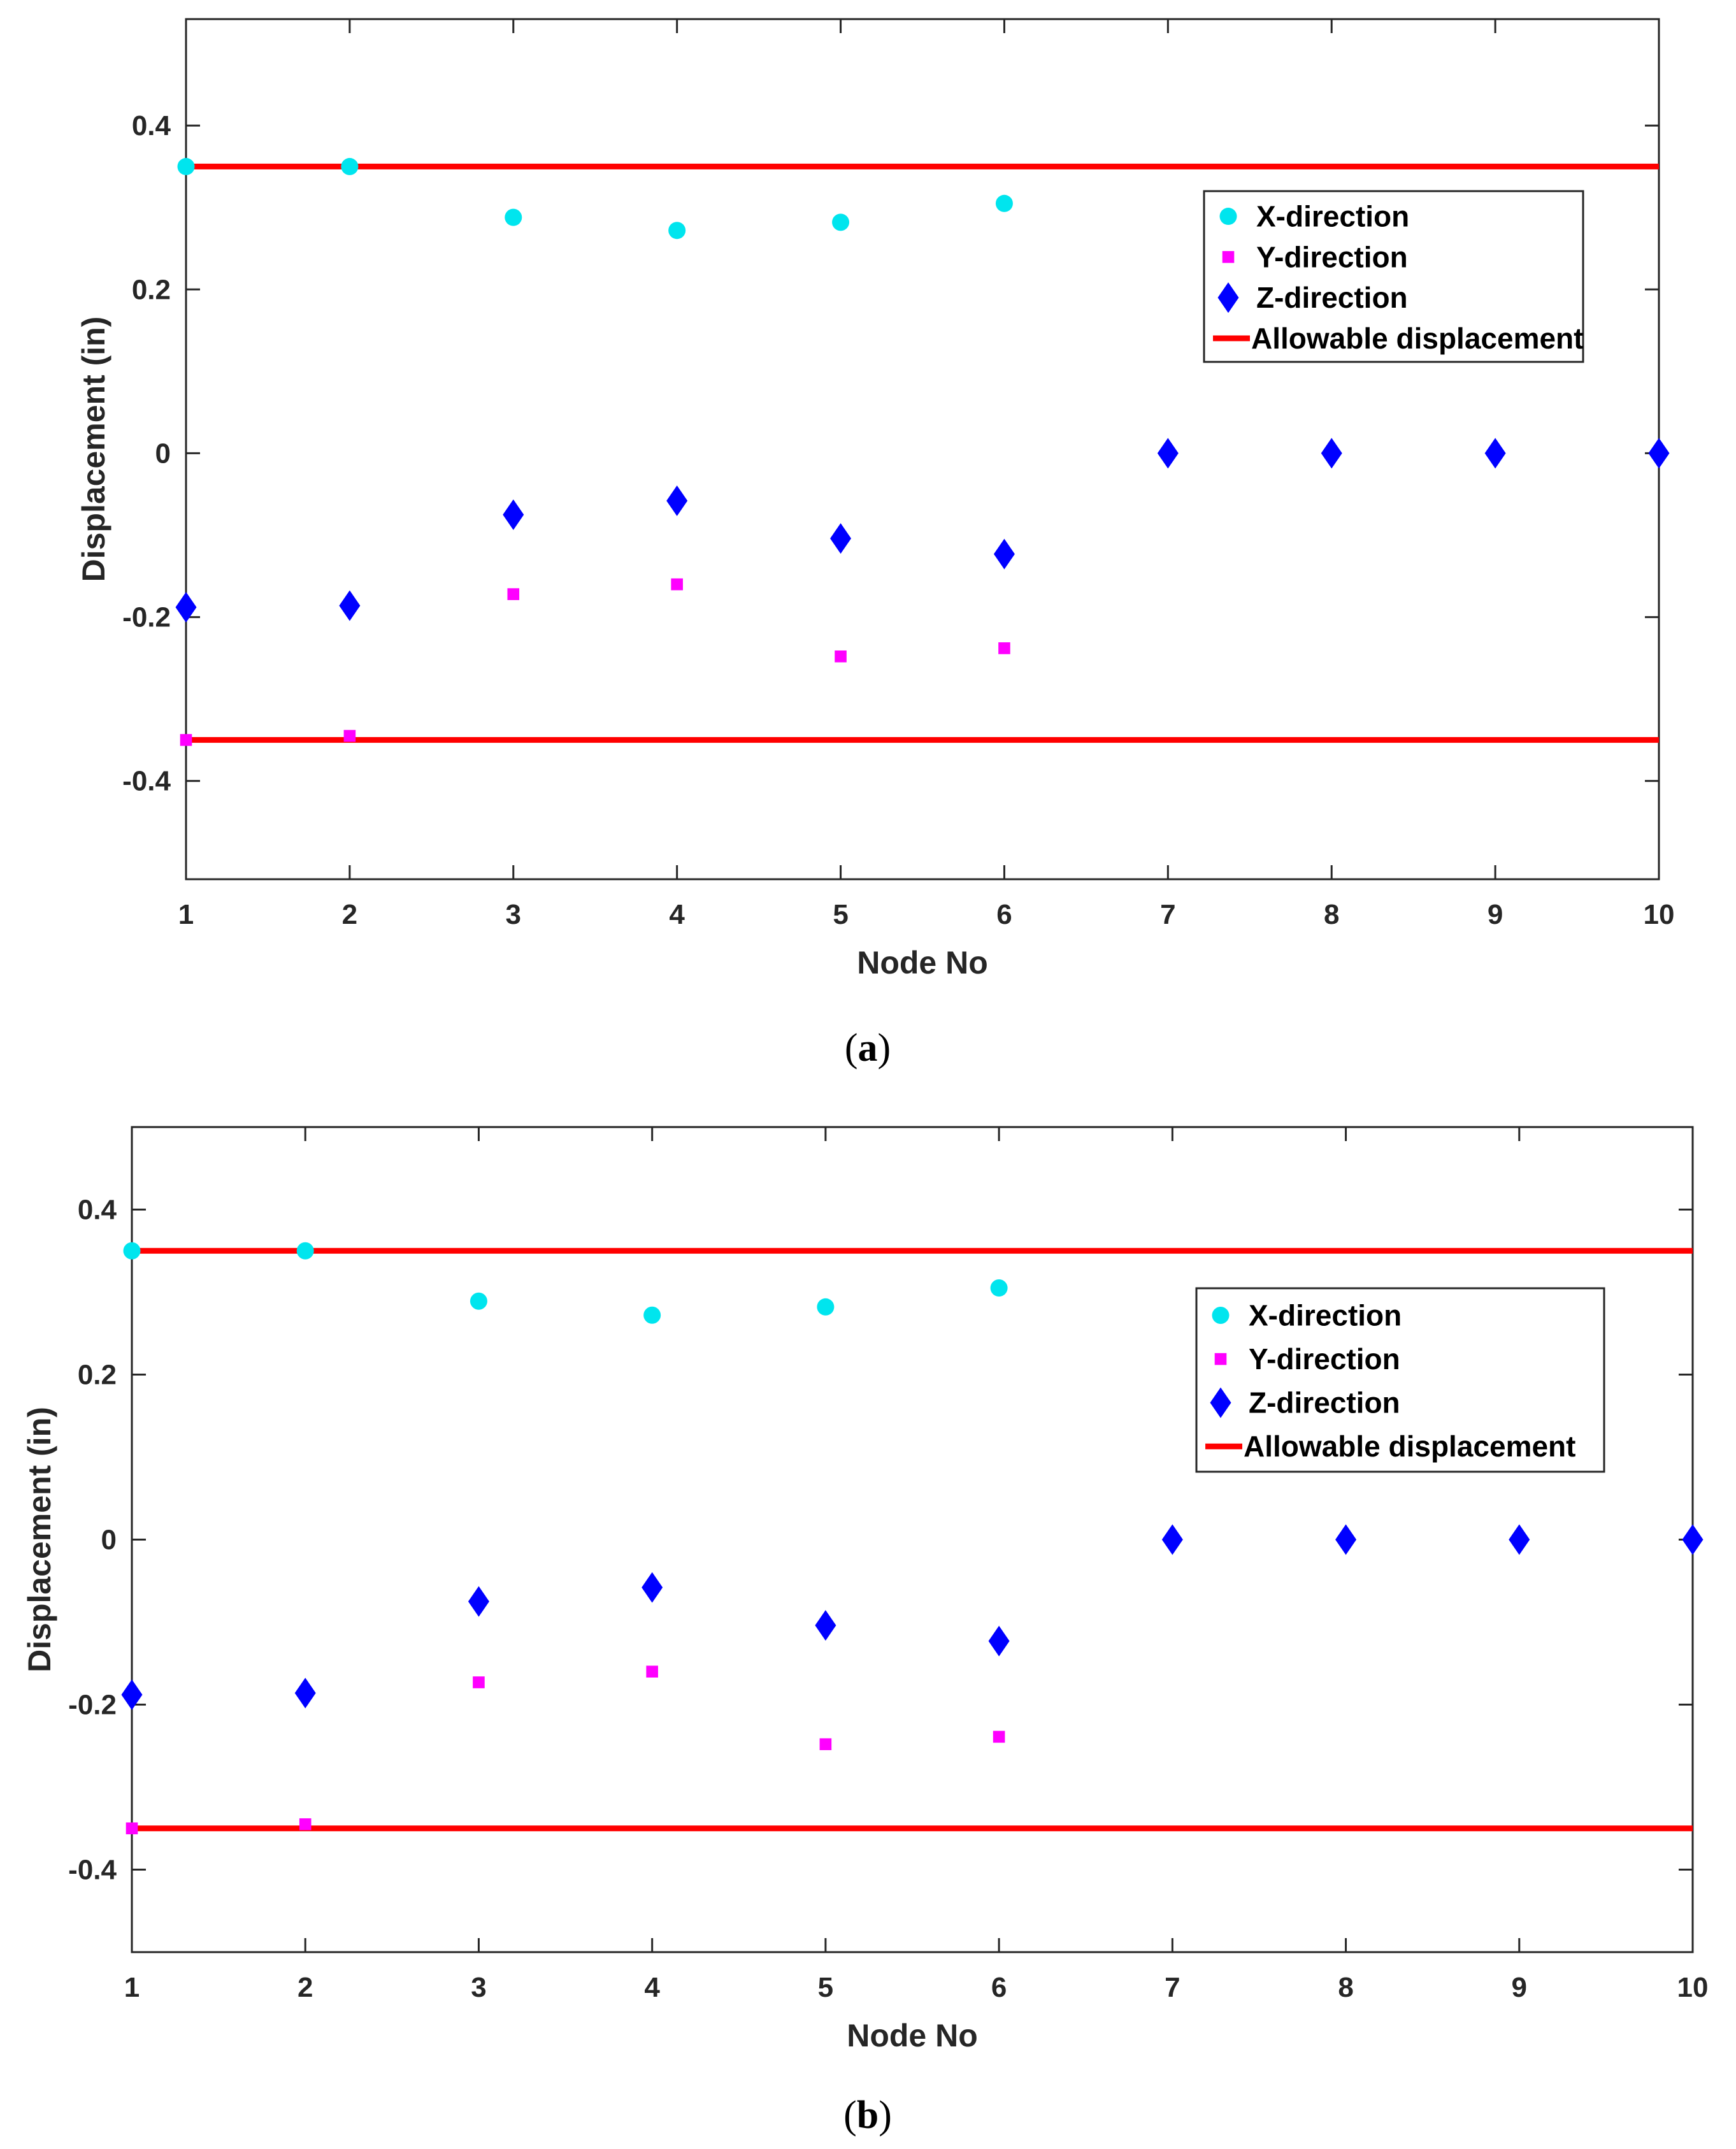 The image size is (1736, 2149). I want to click on series-z-direction, so click(912, 1617).